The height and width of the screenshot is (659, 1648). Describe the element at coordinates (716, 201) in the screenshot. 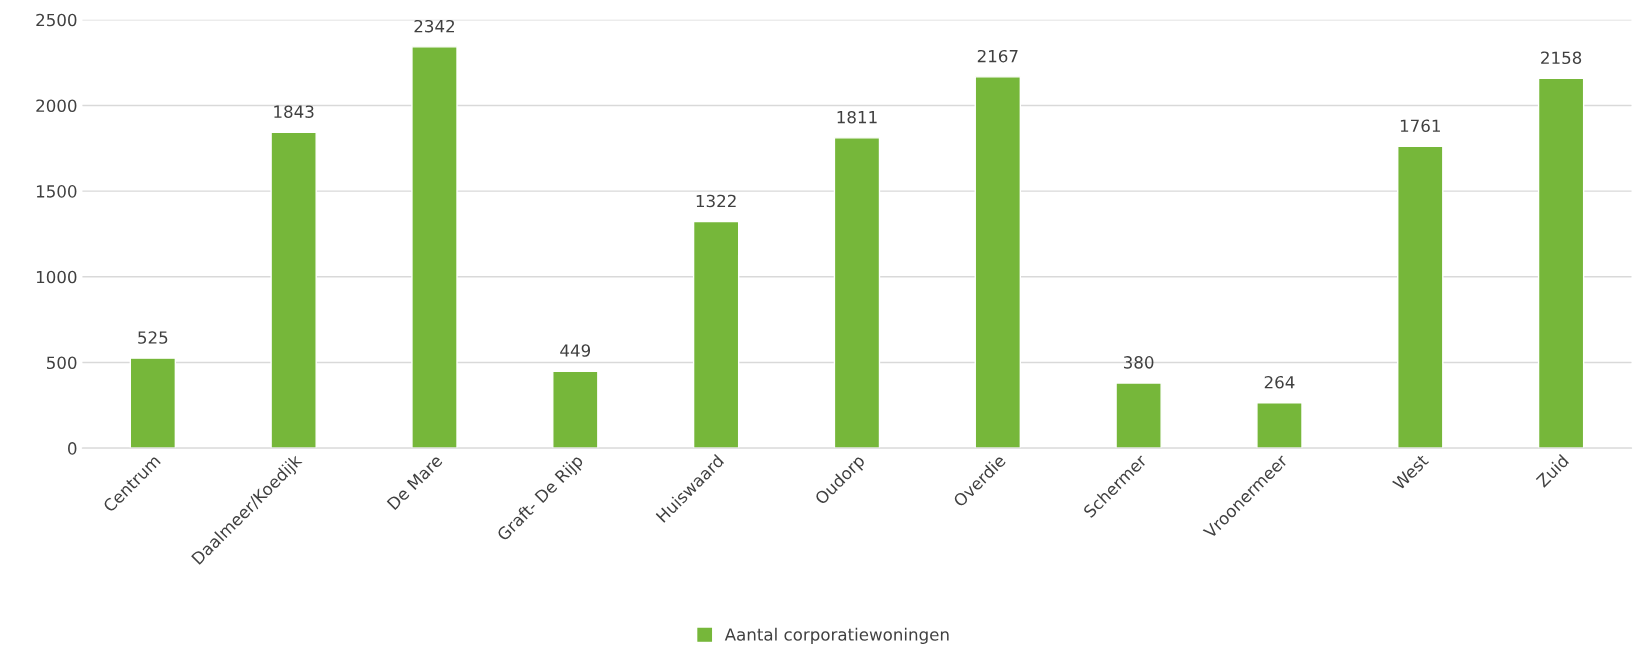

I see `data-label: 1322` at that location.